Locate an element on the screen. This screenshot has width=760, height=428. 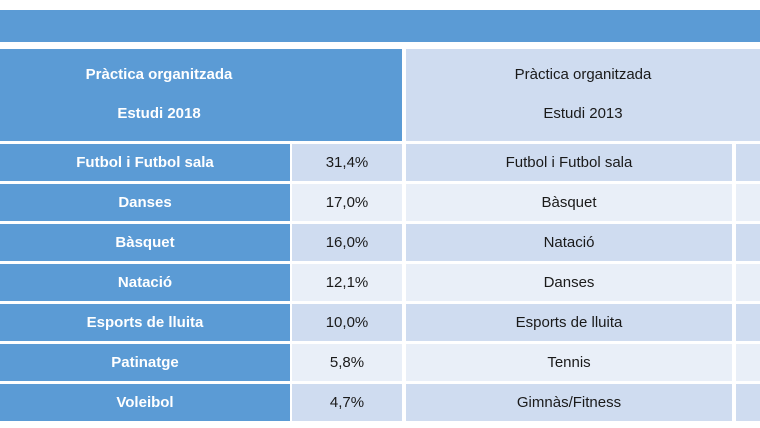
table-row: Patinatge 5,8% Tennis is located at coordinates (380, 362).